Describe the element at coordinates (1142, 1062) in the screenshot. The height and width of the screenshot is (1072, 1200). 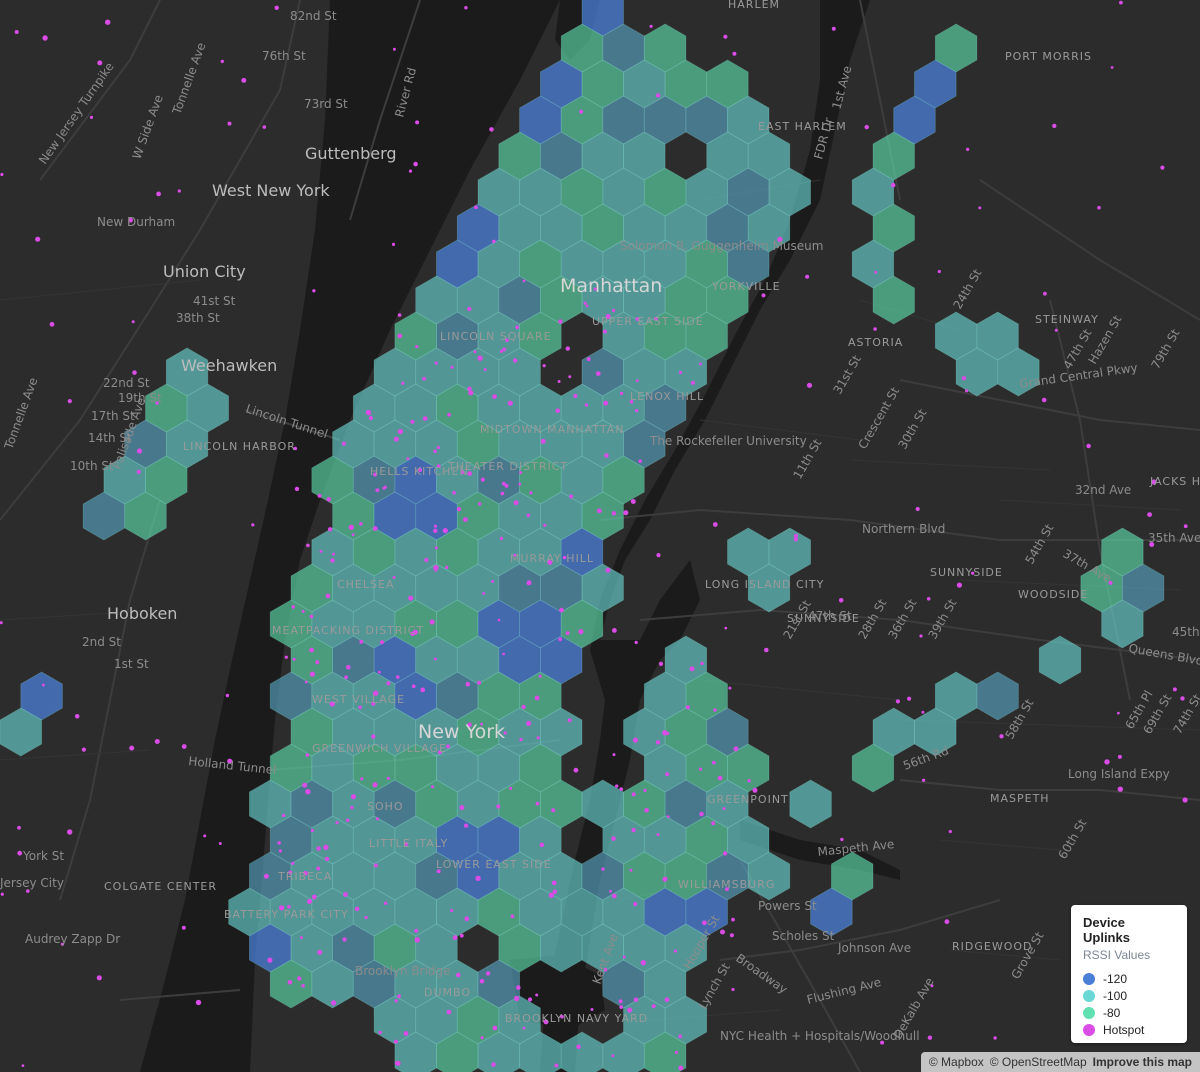
I see `improve-map-link: Improve this map` at that location.